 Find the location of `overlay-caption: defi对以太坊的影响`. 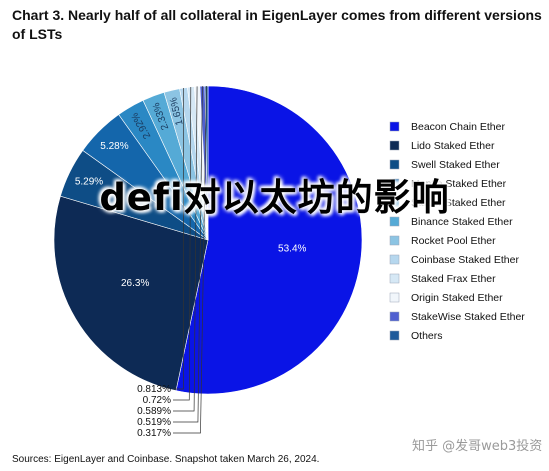

overlay-caption: defi对以太坊的影响 is located at coordinates (274, 197).